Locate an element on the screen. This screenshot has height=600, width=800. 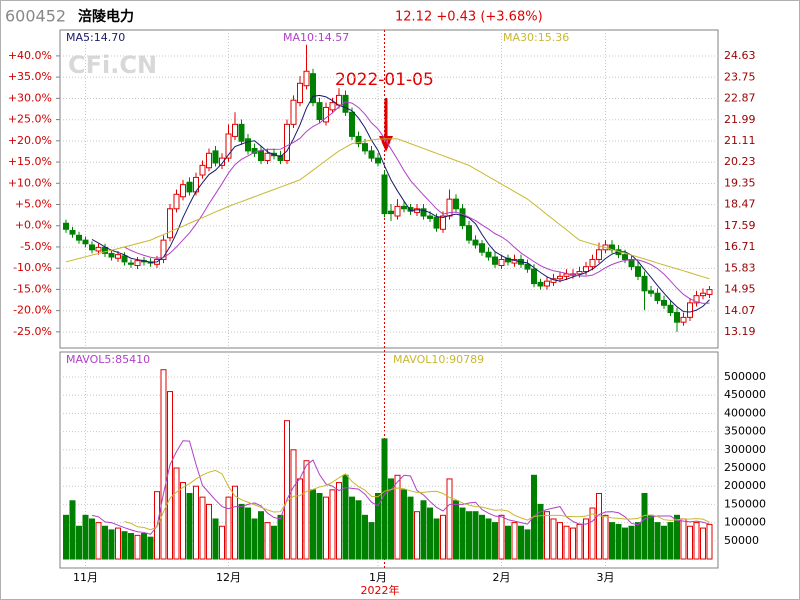
y-tick-label: 150000 is located at coordinates (745, 503).